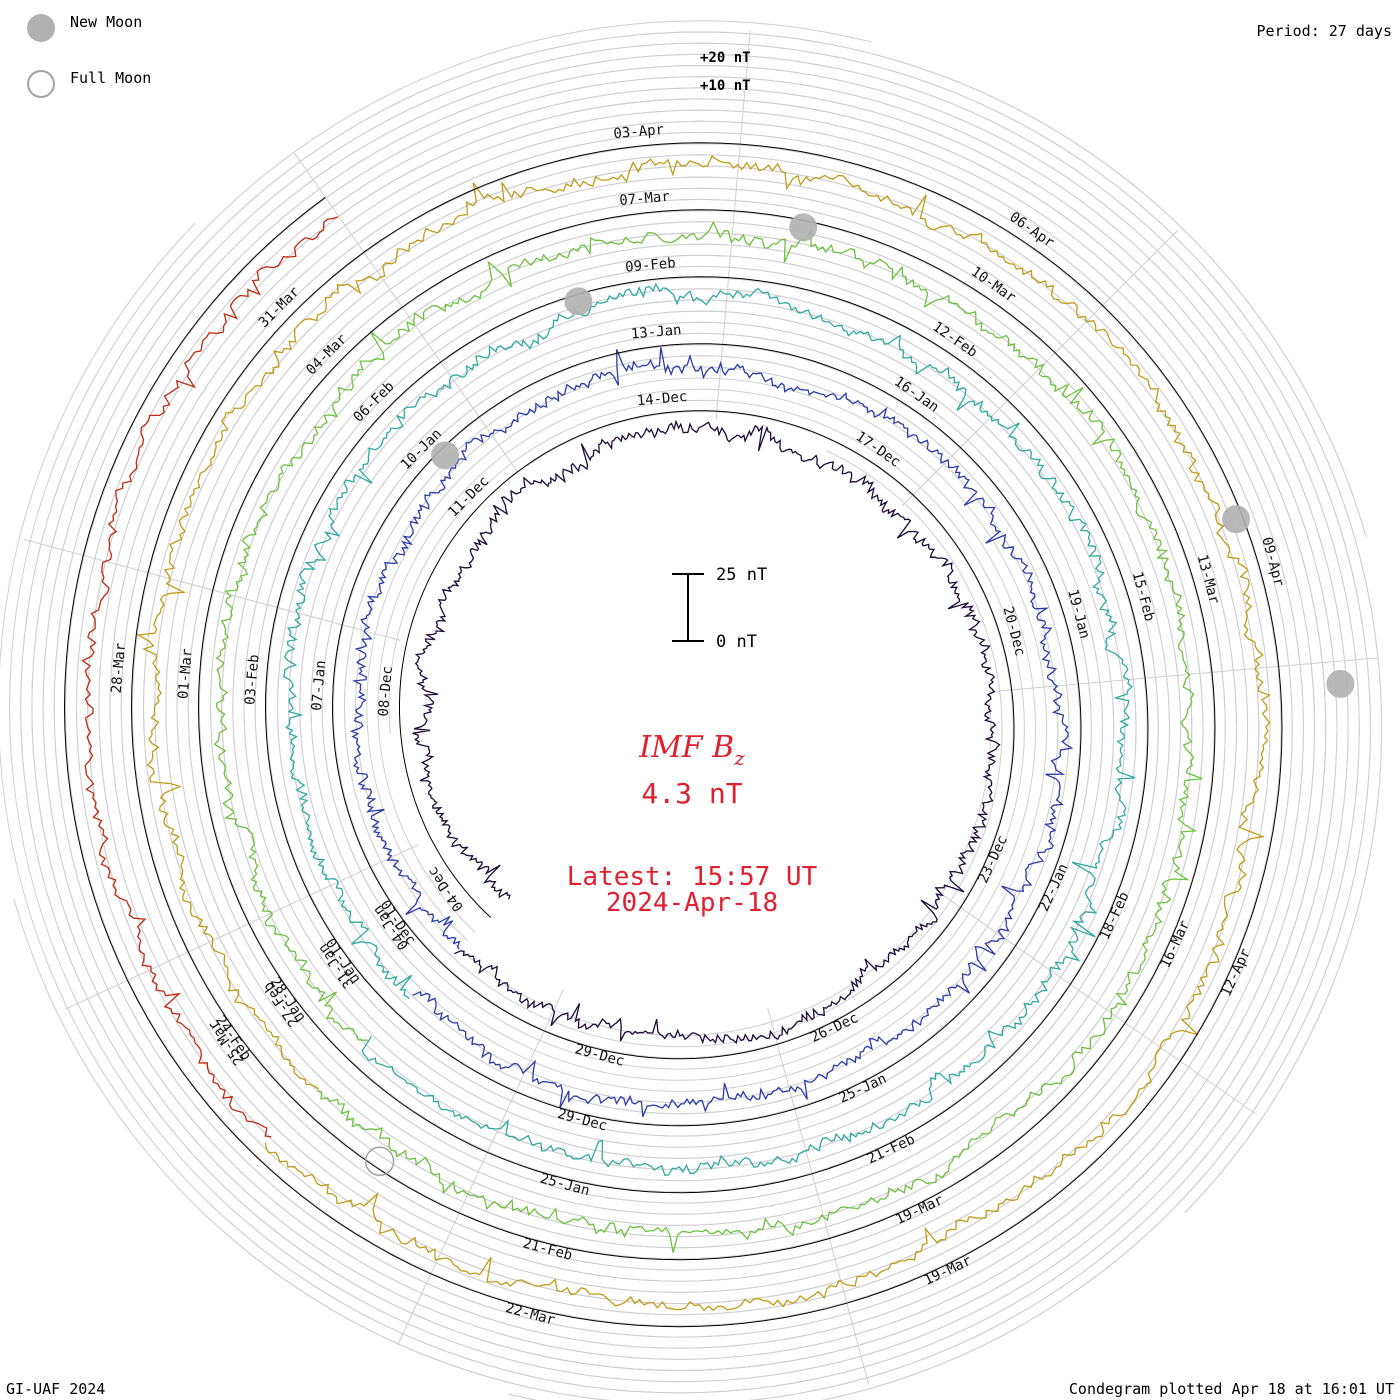 This screenshot has height=1400, width=1400. Describe the element at coordinates (1236, 972) in the screenshot. I see `date-label: 12-Apr` at that location.